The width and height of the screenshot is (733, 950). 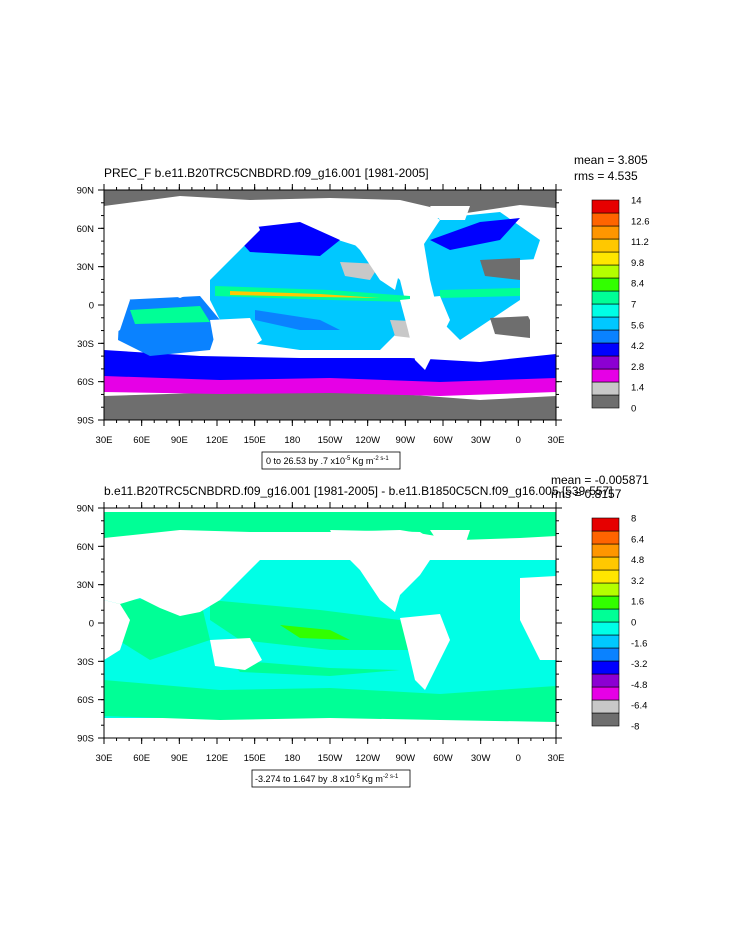 I want to click on panel-2-colorbar: 8 6.4 4.8 3.2 1.6 0 -1.6 -3.2 -4.8 -6.4 -8, so click(x=619, y=623).